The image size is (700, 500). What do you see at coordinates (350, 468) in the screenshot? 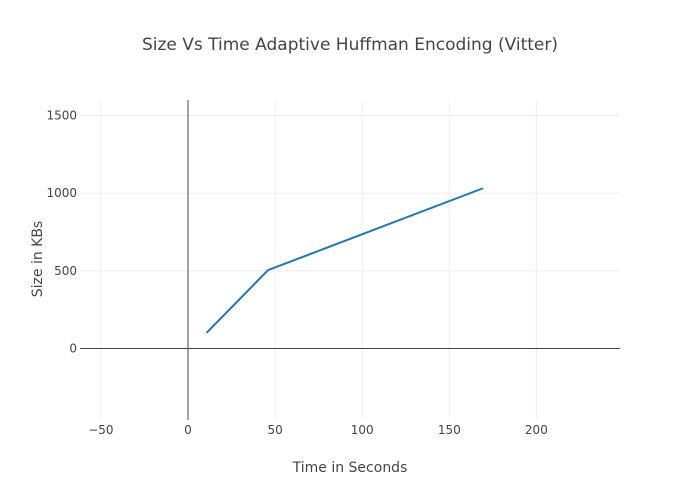
I see `x-axis-title: Time in Seconds` at bounding box center [350, 468].